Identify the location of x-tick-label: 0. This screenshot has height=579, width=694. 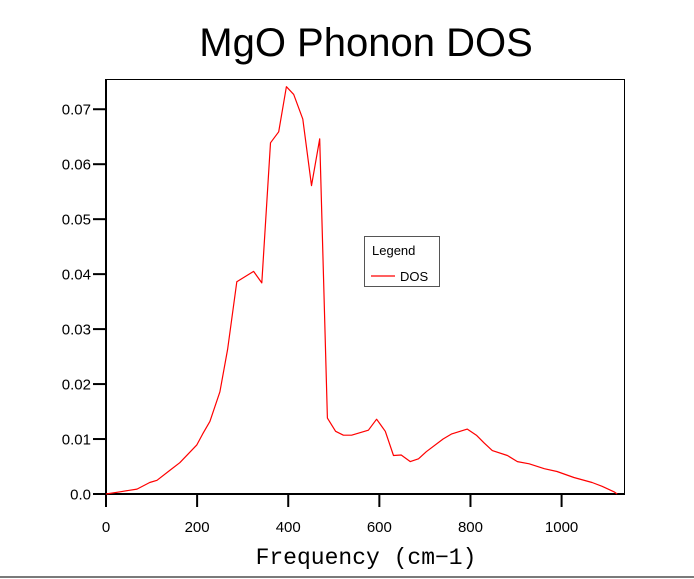
(106, 527).